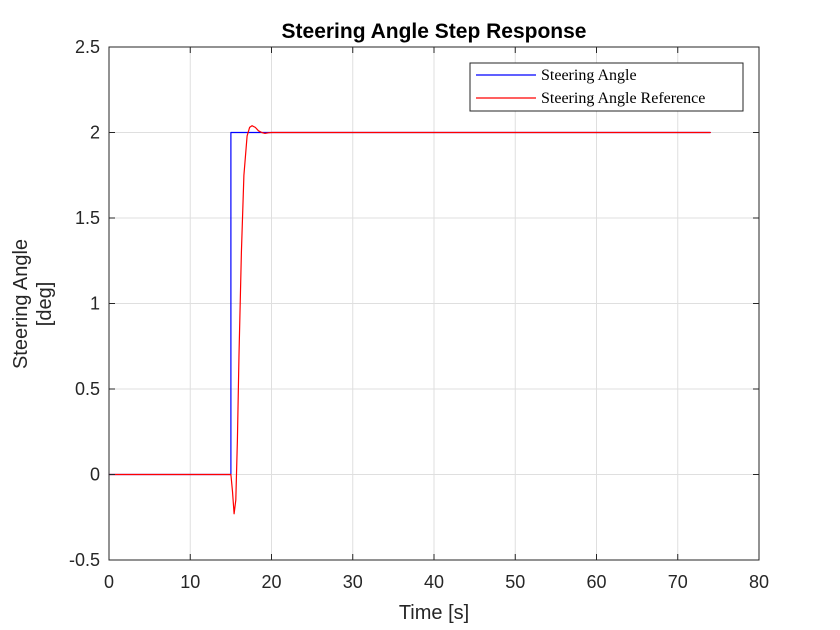  I want to click on legend-box, so click(606, 87).